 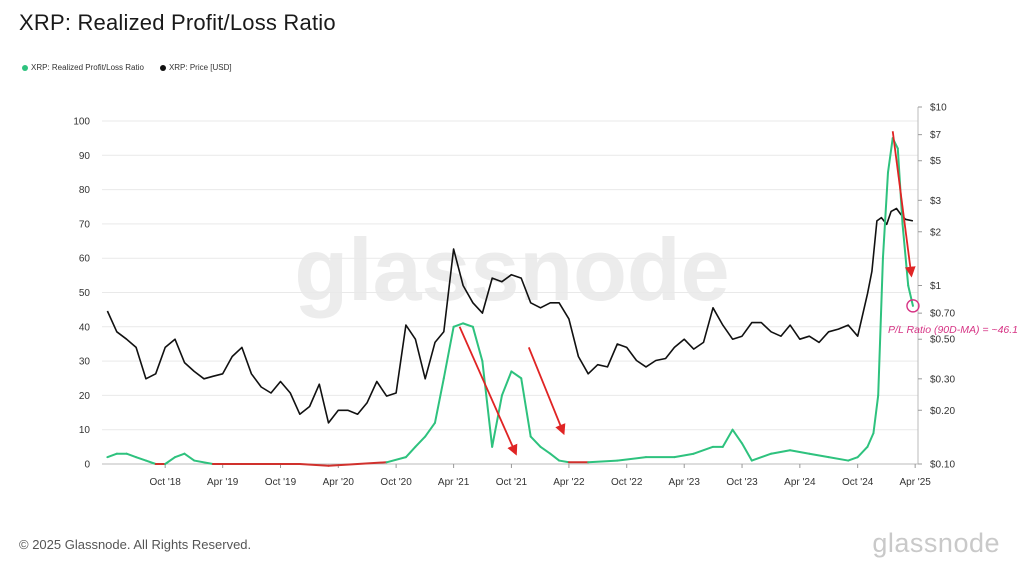 I want to click on y-left-tick-label: 20, so click(x=85, y=396).